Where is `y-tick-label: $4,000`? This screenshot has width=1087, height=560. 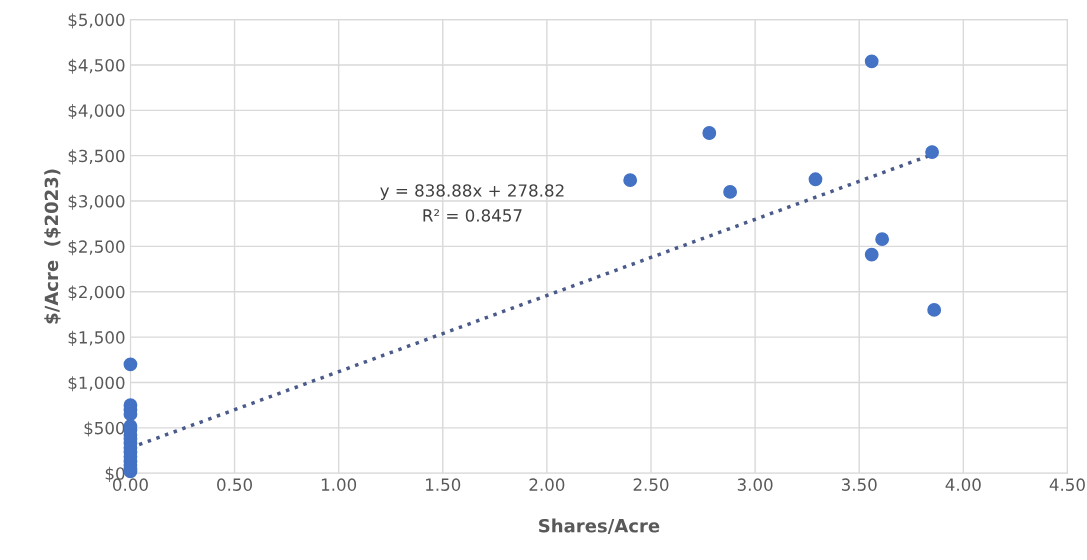 y-tick-label: $4,000 is located at coordinates (96, 111).